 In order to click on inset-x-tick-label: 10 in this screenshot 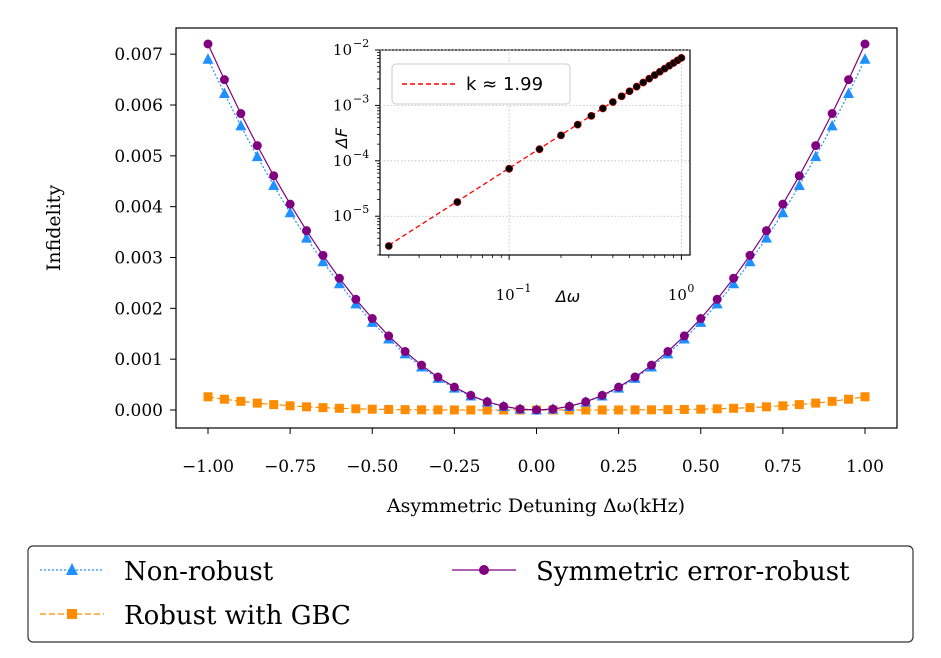, I will do `click(505, 295)`.